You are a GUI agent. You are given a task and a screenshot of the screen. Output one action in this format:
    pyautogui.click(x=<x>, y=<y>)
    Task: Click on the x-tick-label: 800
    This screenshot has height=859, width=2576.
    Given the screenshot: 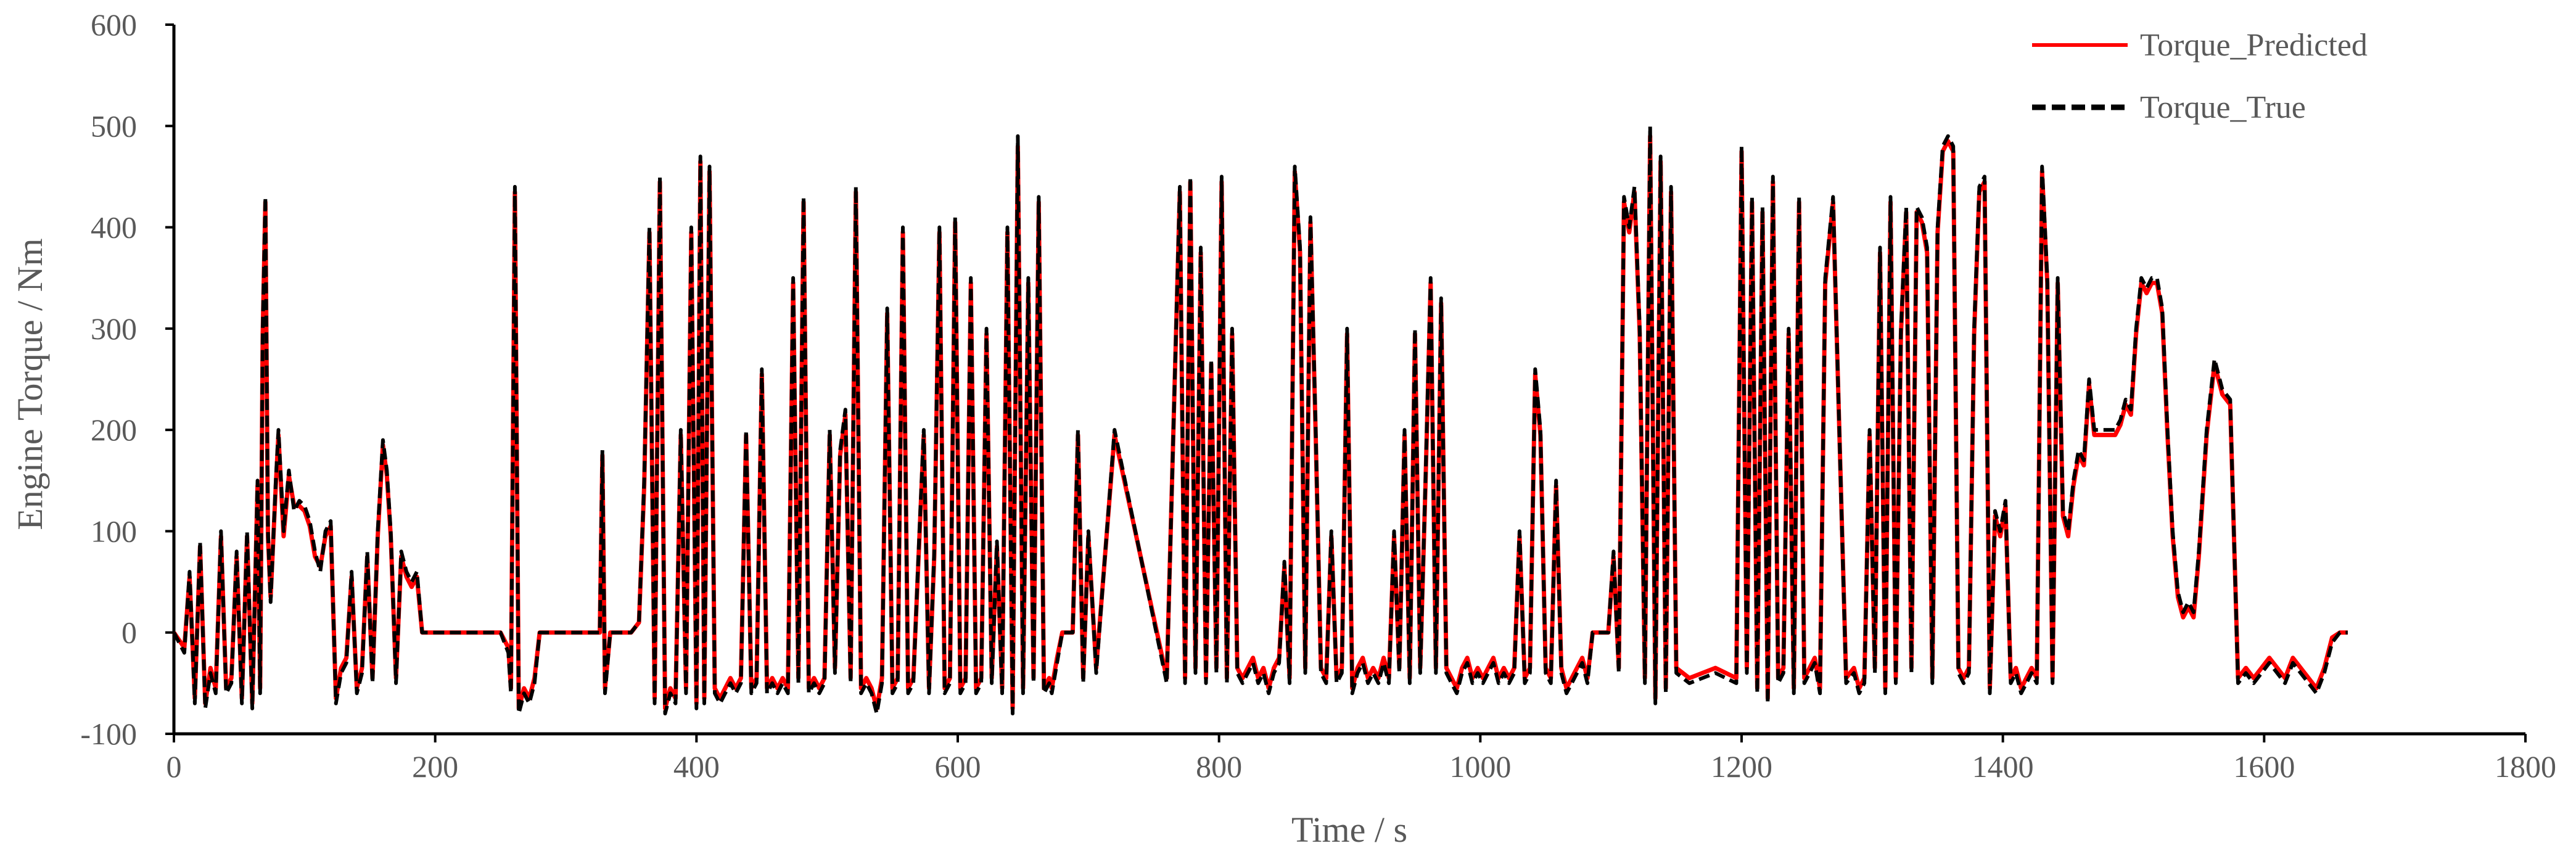 What is the action you would take?
    pyautogui.click(x=1219, y=767)
    